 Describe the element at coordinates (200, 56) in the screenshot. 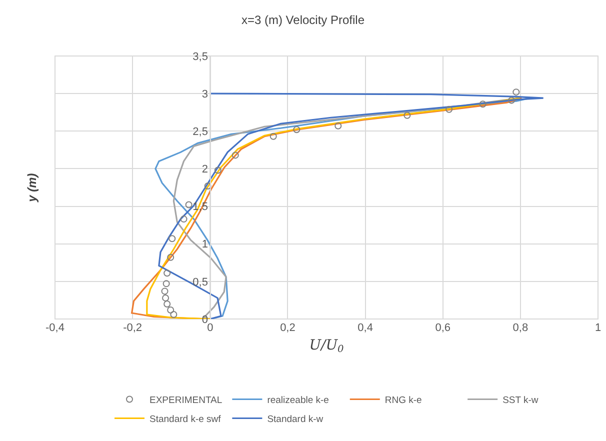

I see `y-tick-label: 3,5` at that location.